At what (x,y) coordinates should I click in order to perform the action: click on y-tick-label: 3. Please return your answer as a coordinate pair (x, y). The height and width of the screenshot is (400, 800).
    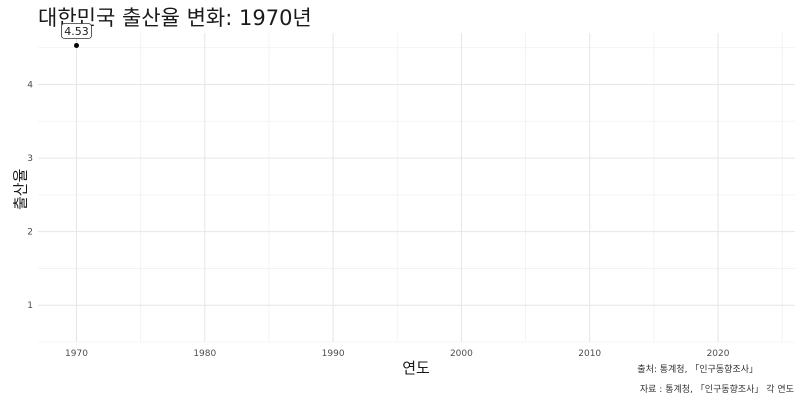
    Looking at the image, I should click on (30, 159).